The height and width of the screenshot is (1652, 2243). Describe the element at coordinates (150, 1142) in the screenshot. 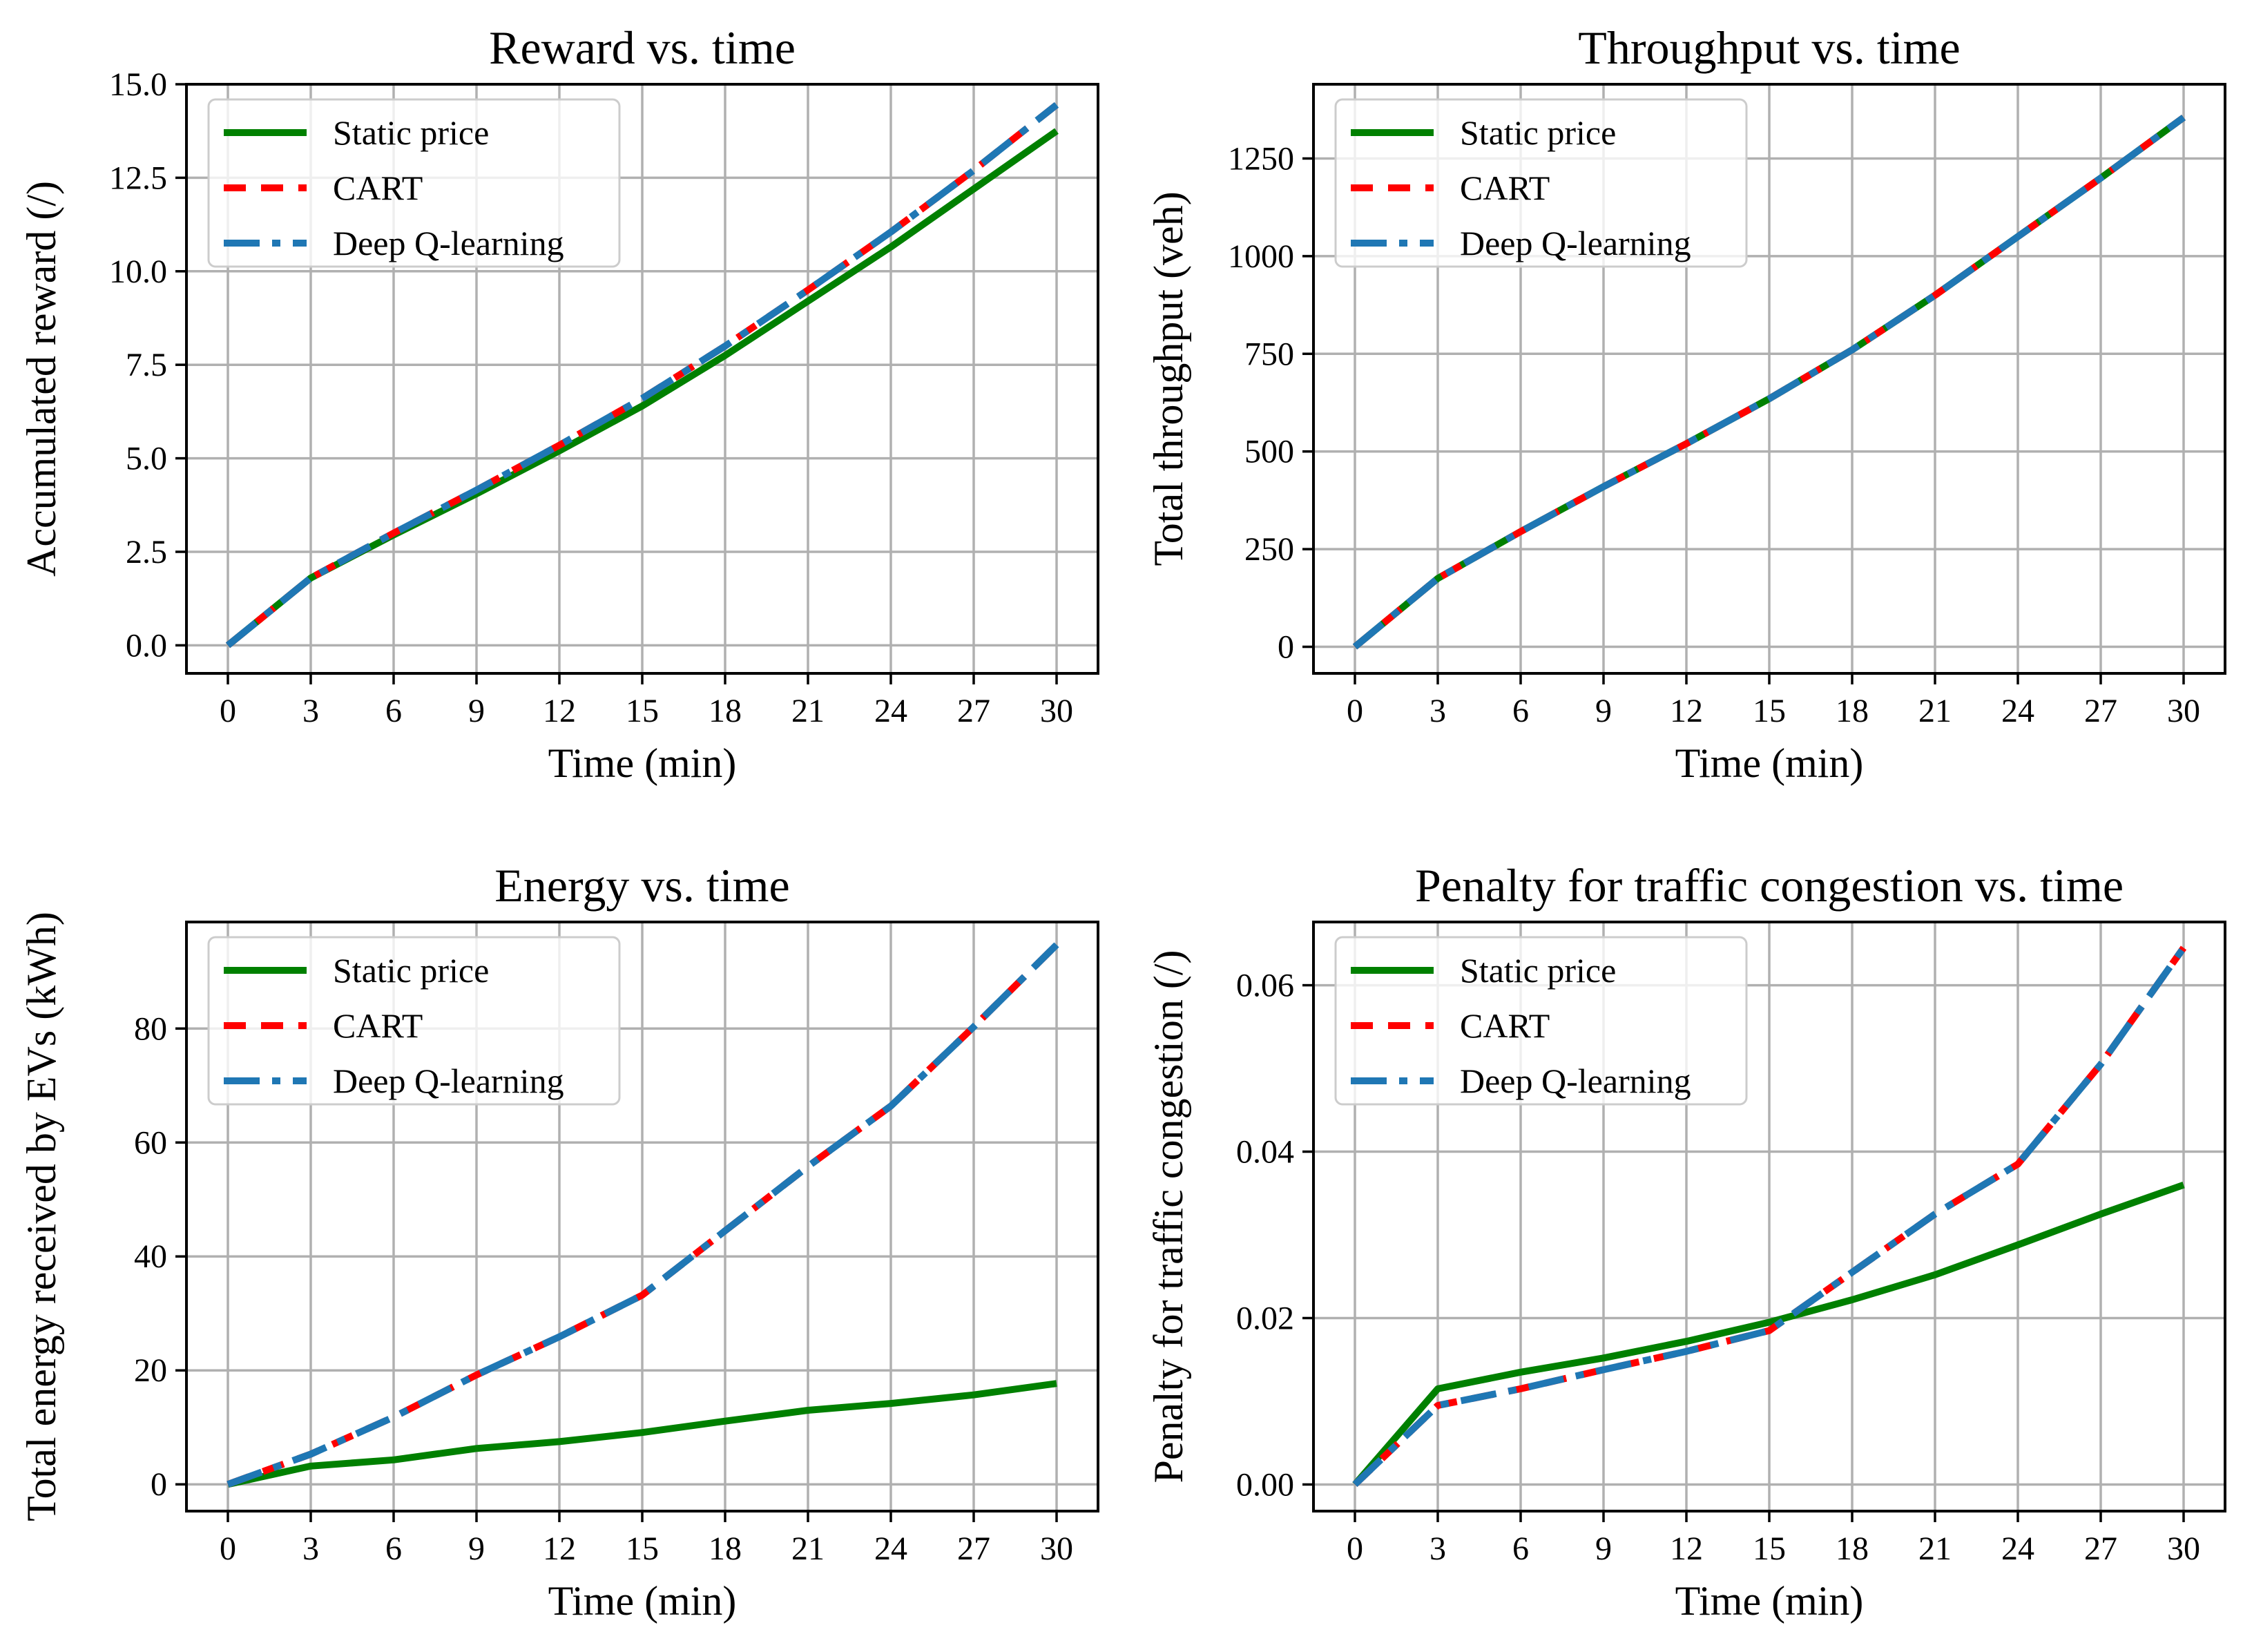

I see `y-tick-label: 60` at that location.